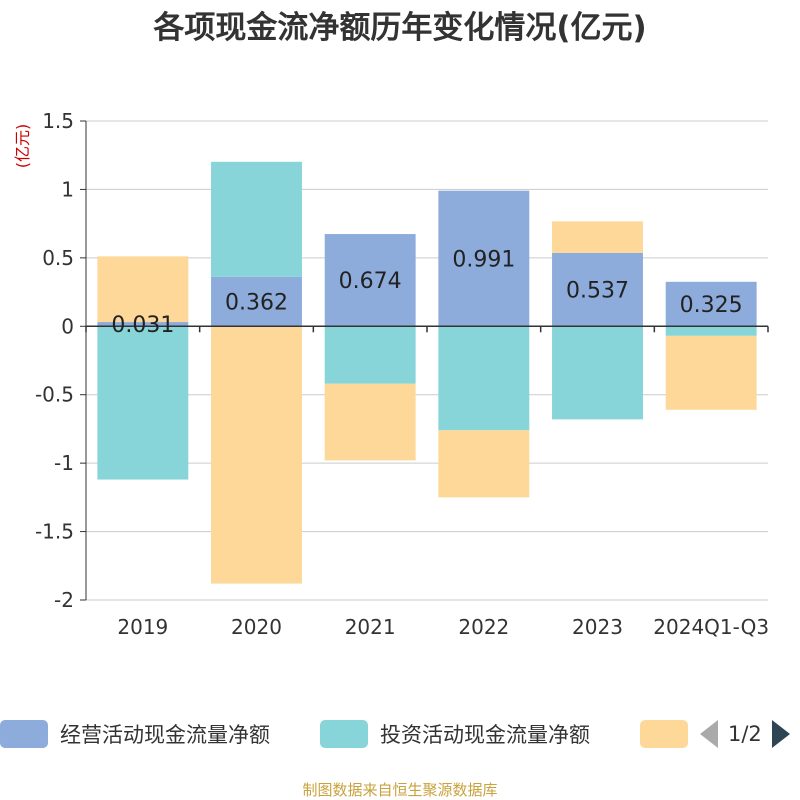 The width and height of the screenshot is (800, 800). I want to click on data-label-2020: 0.362, so click(256, 303).